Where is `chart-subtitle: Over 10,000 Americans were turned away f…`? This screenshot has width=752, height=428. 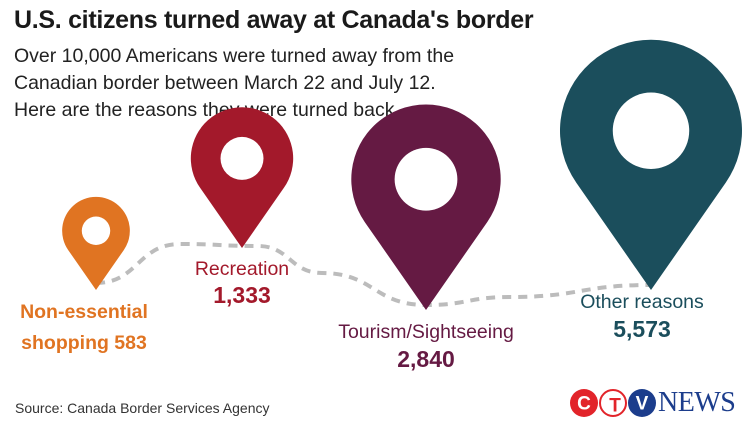
chart-subtitle: Over 10,000 Americans were turned away f… is located at coordinates (274, 83).